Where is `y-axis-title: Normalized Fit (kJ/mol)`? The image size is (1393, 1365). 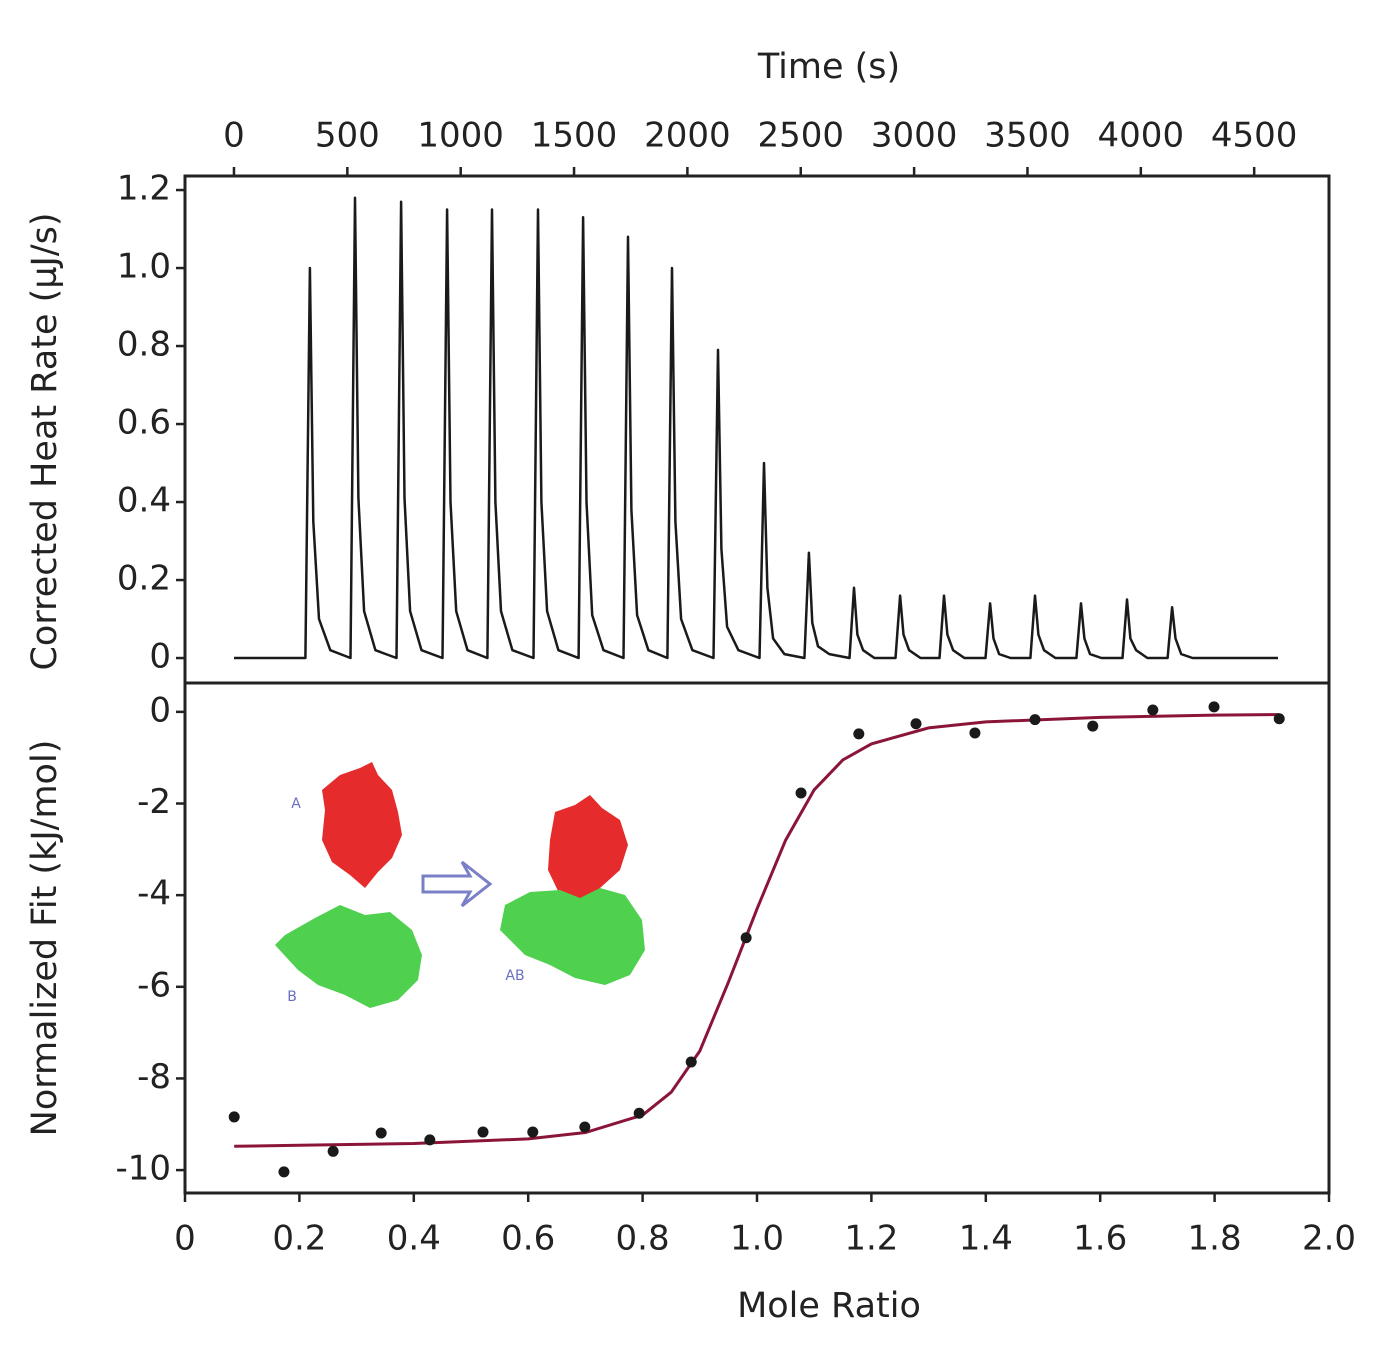 y-axis-title: Normalized Fit (kJ/mol) is located at coordinates (45, 938).